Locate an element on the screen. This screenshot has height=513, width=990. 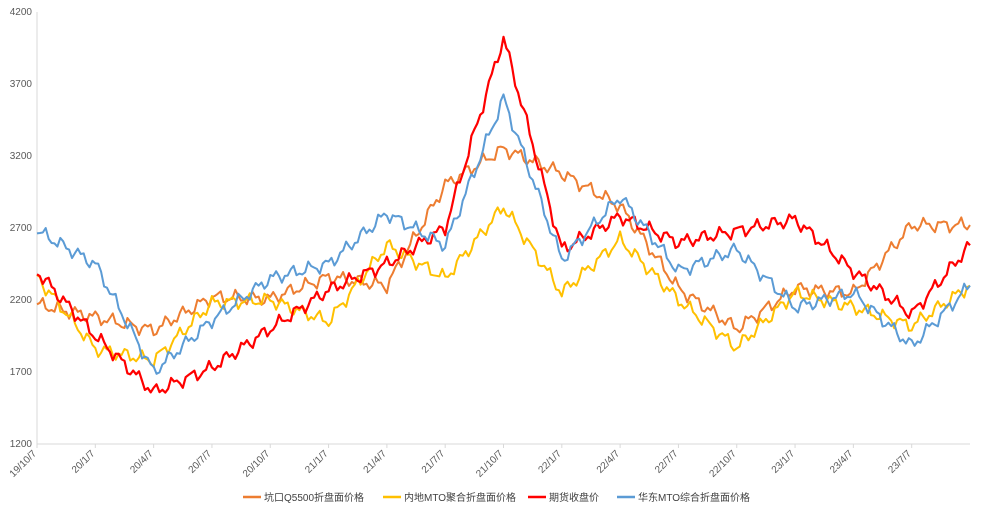
x-tick-label: 22/1/7 is located at coordinates (550, 462).